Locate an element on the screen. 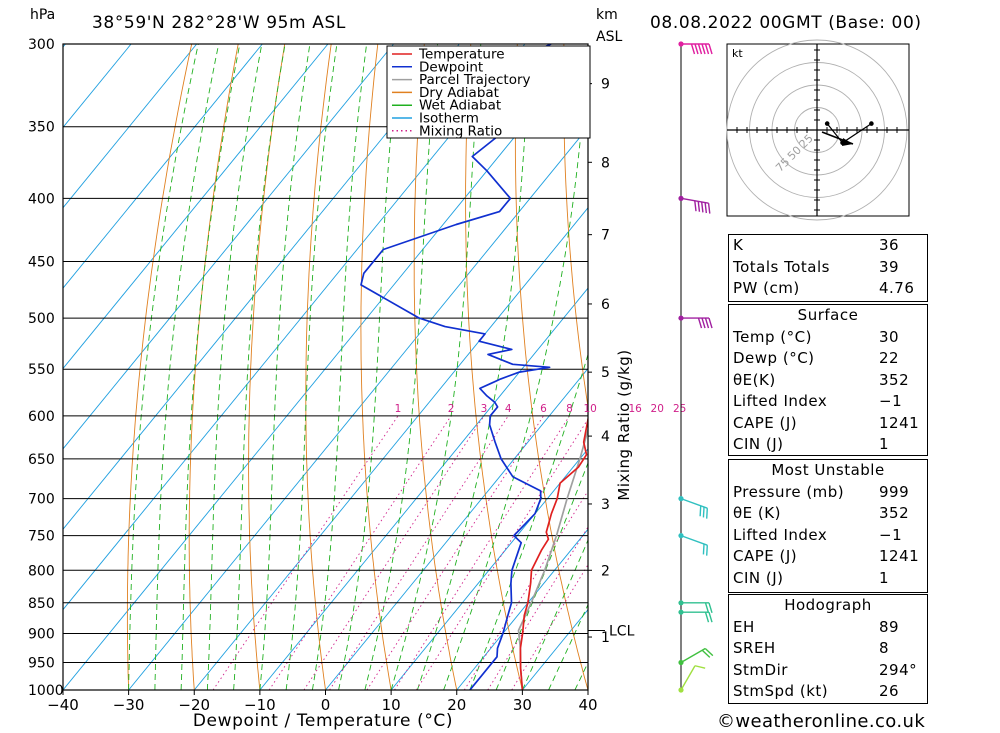  surface-value: 352 is located at coordinates (894, 379).